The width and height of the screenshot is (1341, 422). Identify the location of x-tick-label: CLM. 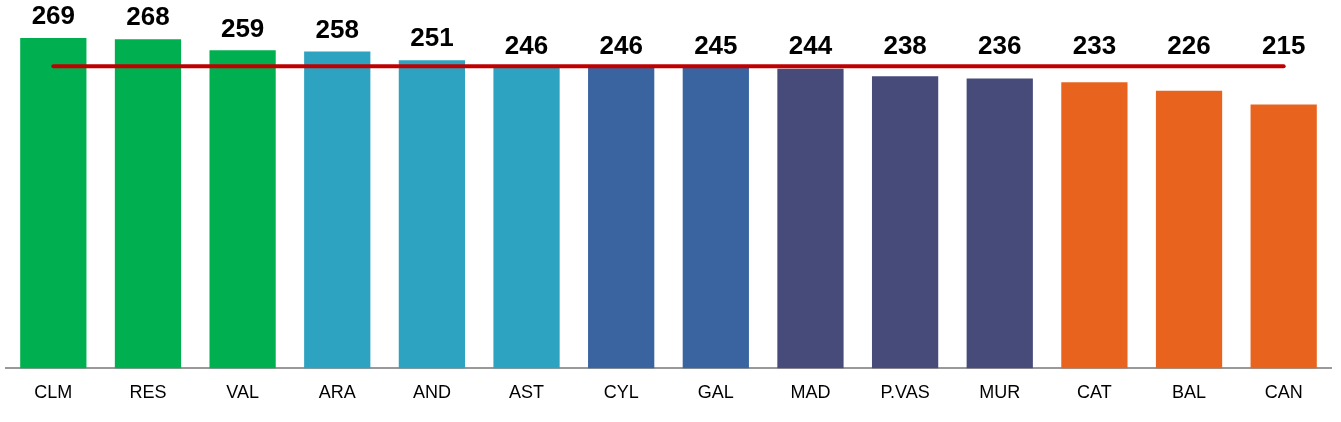
(53, 392).